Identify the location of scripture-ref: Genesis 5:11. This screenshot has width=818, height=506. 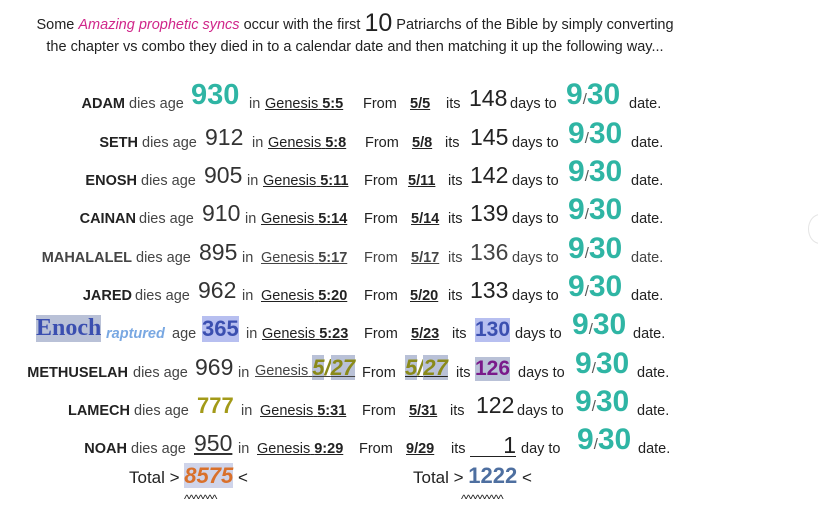
(305, 181).